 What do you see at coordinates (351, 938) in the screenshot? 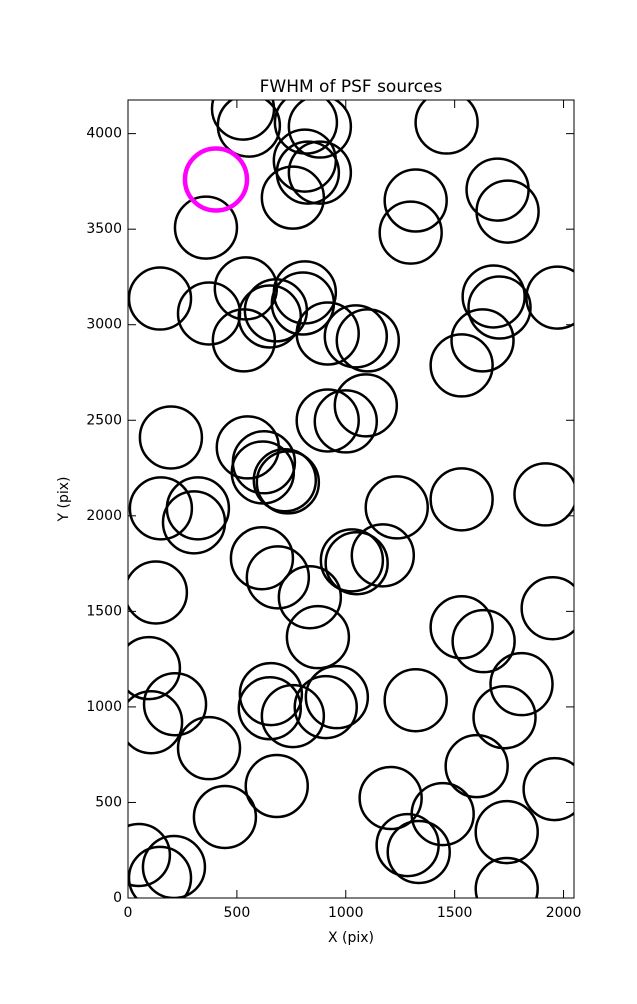
I see `x-axis-label: X (pix)` at bounding box center [351, 938].